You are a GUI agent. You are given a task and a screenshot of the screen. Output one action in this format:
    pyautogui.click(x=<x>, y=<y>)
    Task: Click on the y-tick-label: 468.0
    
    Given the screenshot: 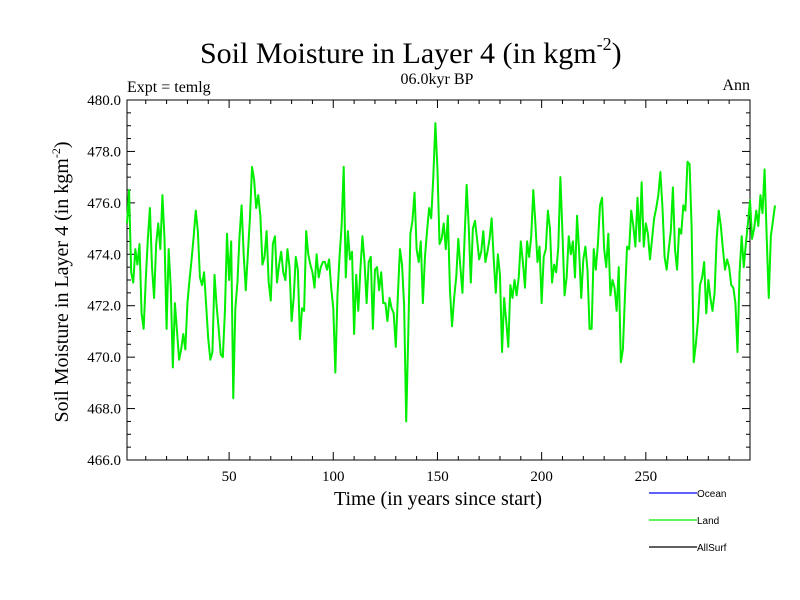 What is the action you would take?
    pyautogui.click(x=104, y=410)
    